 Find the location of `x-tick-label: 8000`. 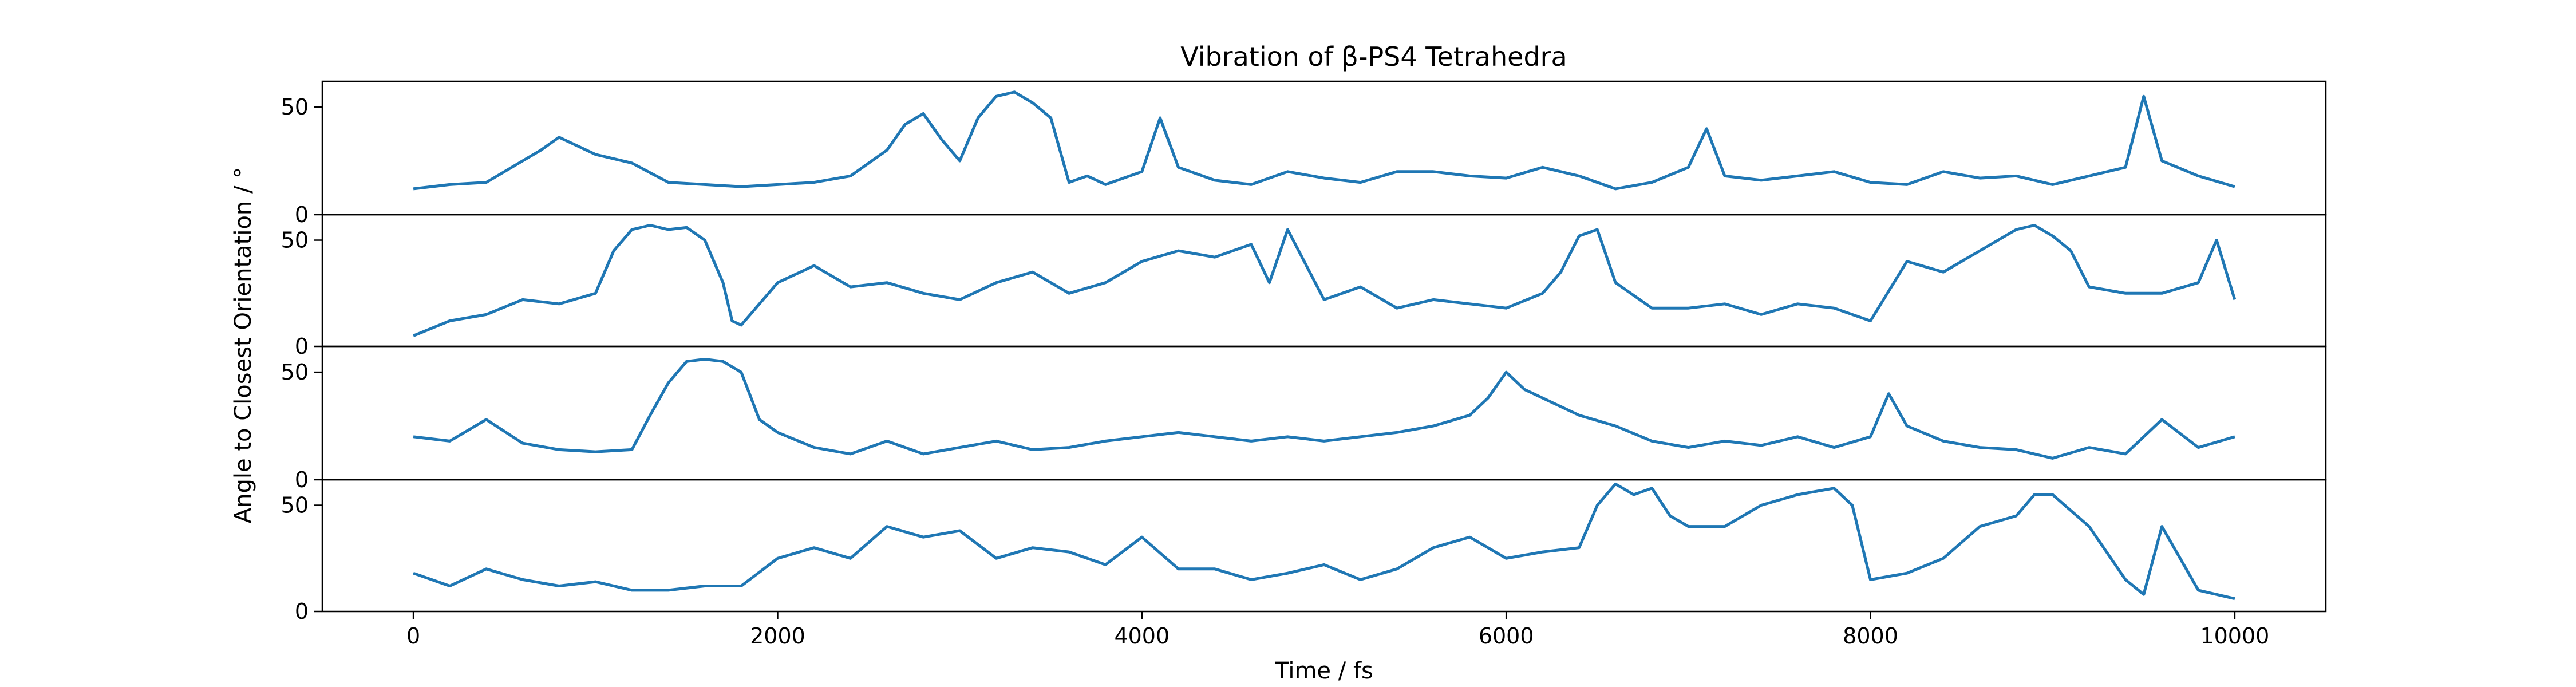

x-tick-label: 8000 is located at coordinates (1870, 636).